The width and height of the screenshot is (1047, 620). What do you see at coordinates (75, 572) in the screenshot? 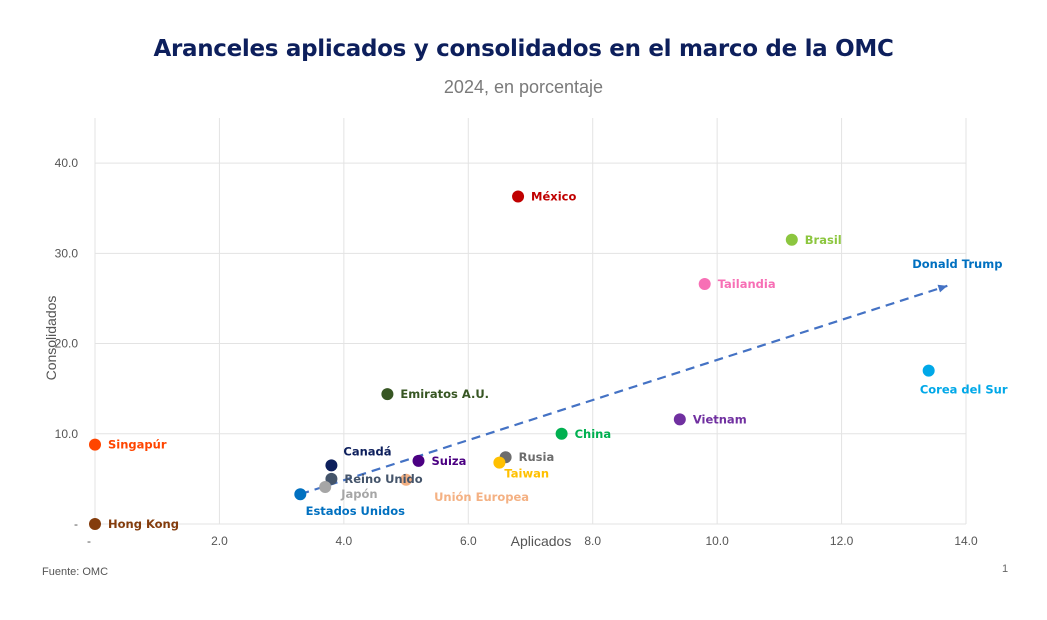
I see `source-note: Fuente: OMC` at bounding box center [75, 572].